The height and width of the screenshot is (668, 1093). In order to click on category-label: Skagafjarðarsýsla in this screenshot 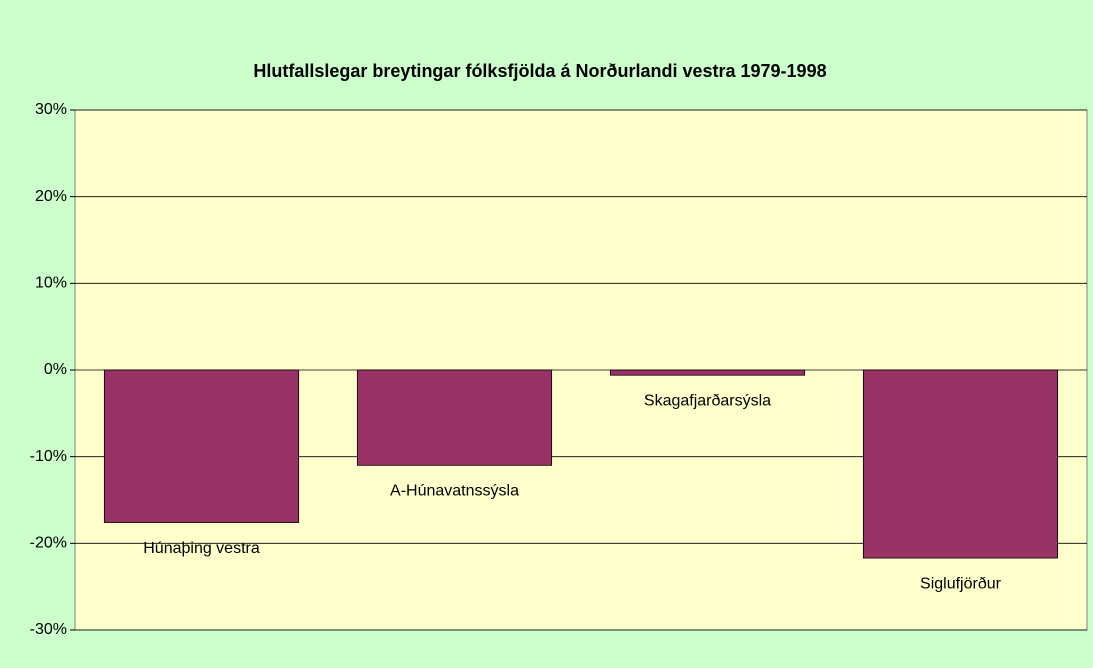, I will do `click(707, 400)`.